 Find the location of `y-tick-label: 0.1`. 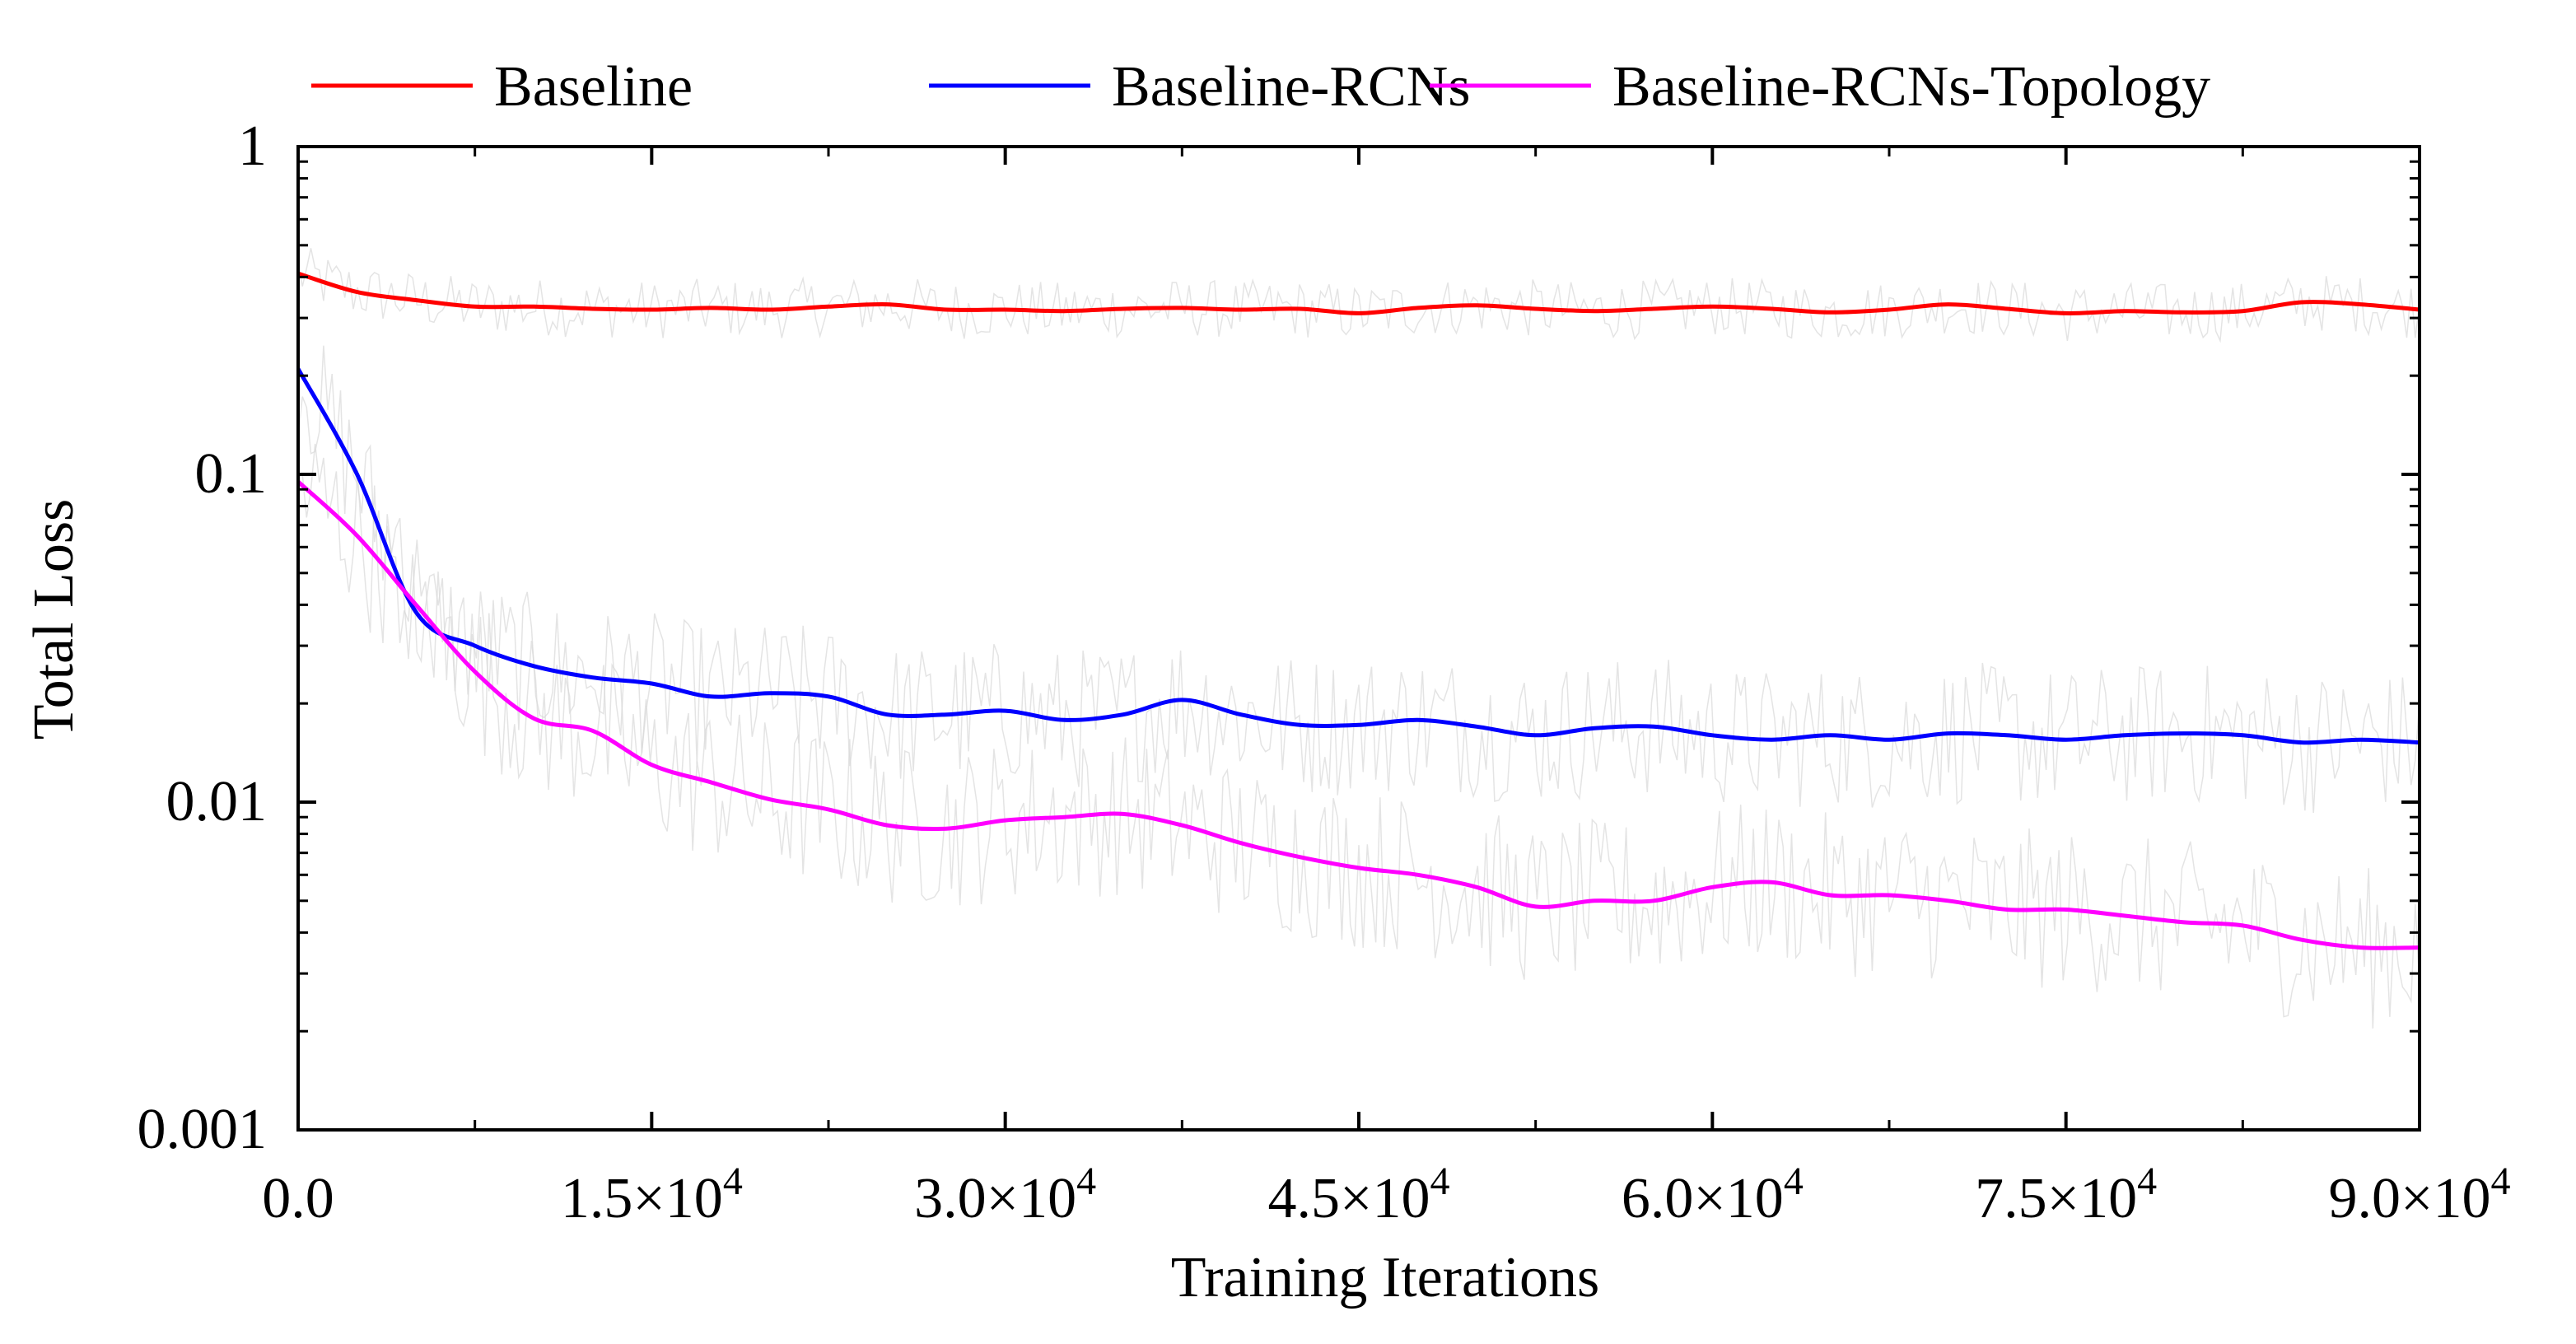

y-tick-label: 0.1 is located at coordinates (231, 474).